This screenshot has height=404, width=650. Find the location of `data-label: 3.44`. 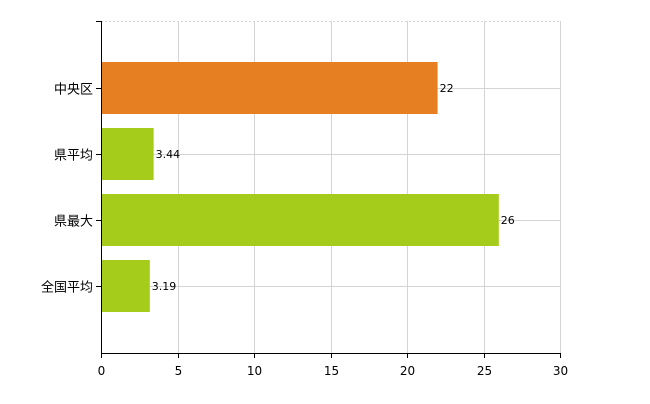

data-label: 3.44 is located at coordinates (168, 154).